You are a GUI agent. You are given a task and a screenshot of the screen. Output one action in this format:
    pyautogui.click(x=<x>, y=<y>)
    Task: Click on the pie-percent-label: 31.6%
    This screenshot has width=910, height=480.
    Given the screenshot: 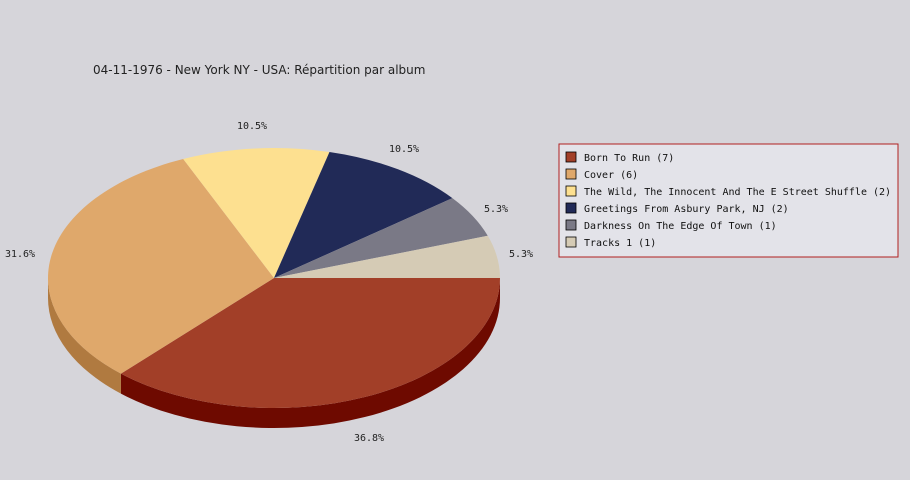 What is the action you would take?
    pyautogui.click(x=20, y=254)
    